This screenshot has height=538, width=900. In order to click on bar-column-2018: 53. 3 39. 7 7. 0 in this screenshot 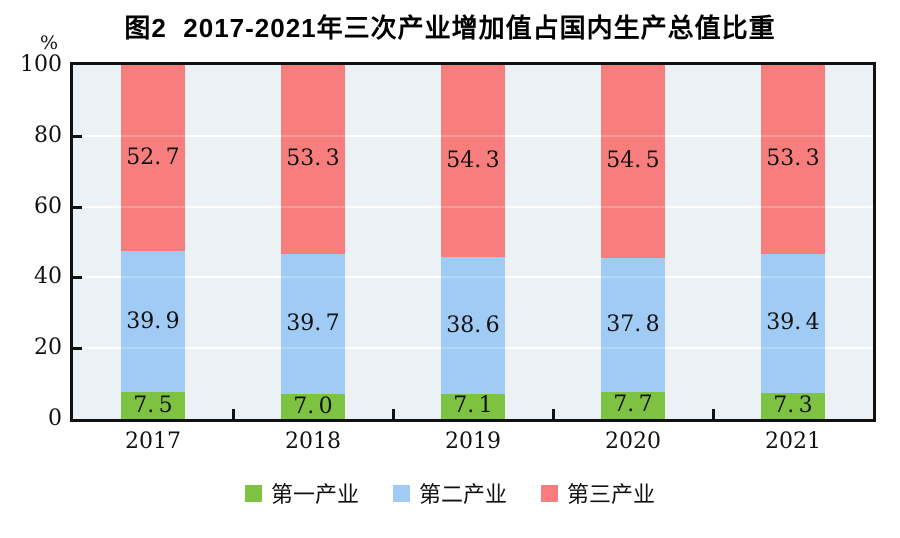, I will do `click(313, 242)`.